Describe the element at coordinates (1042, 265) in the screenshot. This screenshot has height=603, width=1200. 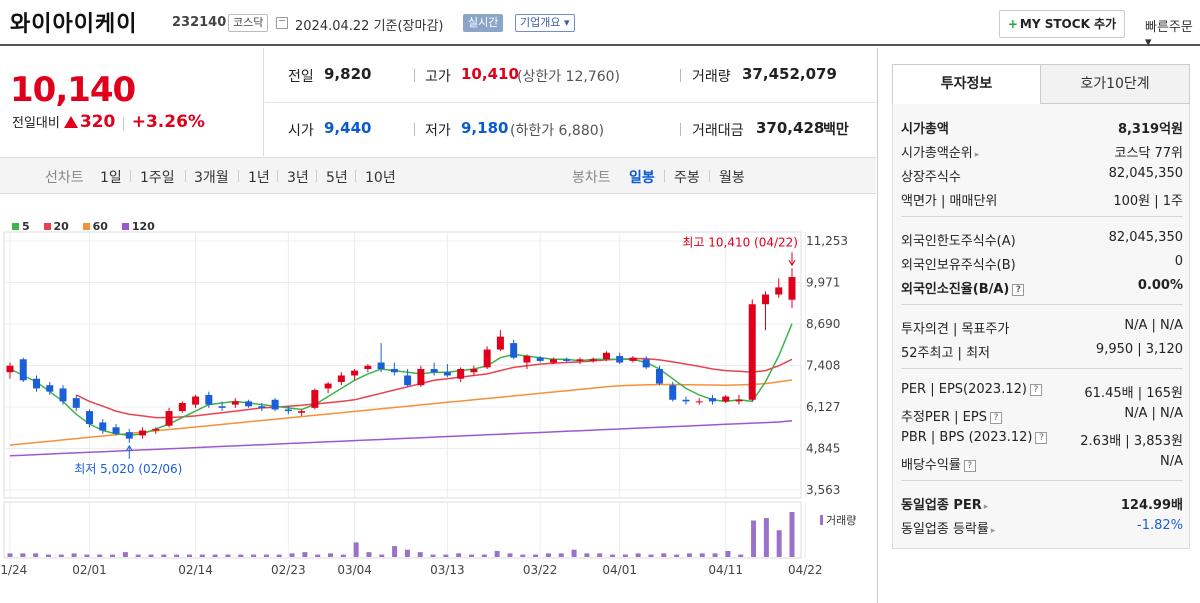
I see `info-row: 외국인보유주식수(B) 0` at that location.